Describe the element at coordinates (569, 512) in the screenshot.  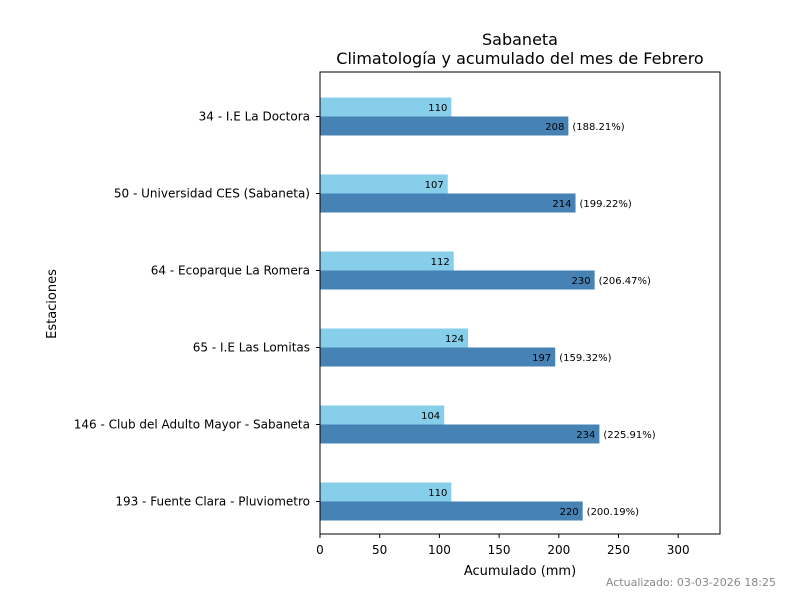
I see `bar-value-label: 220` at that location.